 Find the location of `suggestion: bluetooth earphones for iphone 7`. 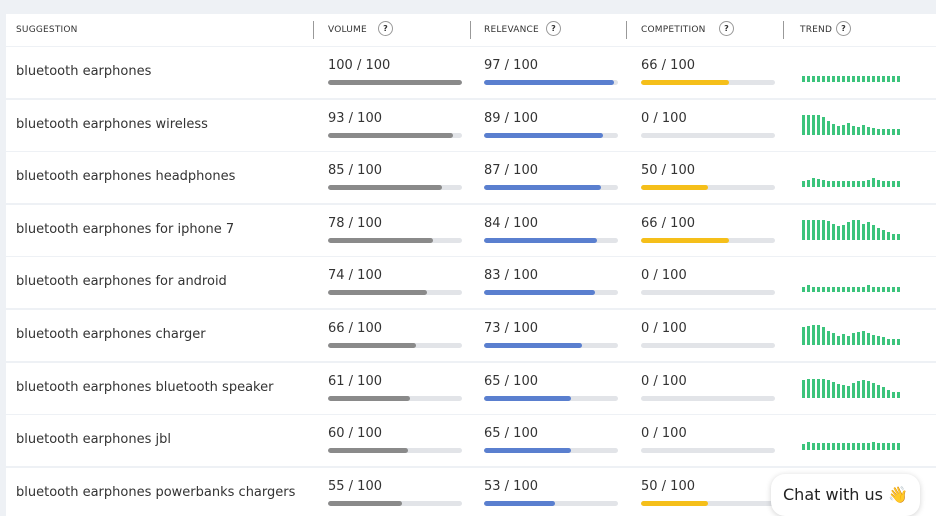

suggestion: bluetooth earphones for iphone 7 is located at coordinates (125, 229).